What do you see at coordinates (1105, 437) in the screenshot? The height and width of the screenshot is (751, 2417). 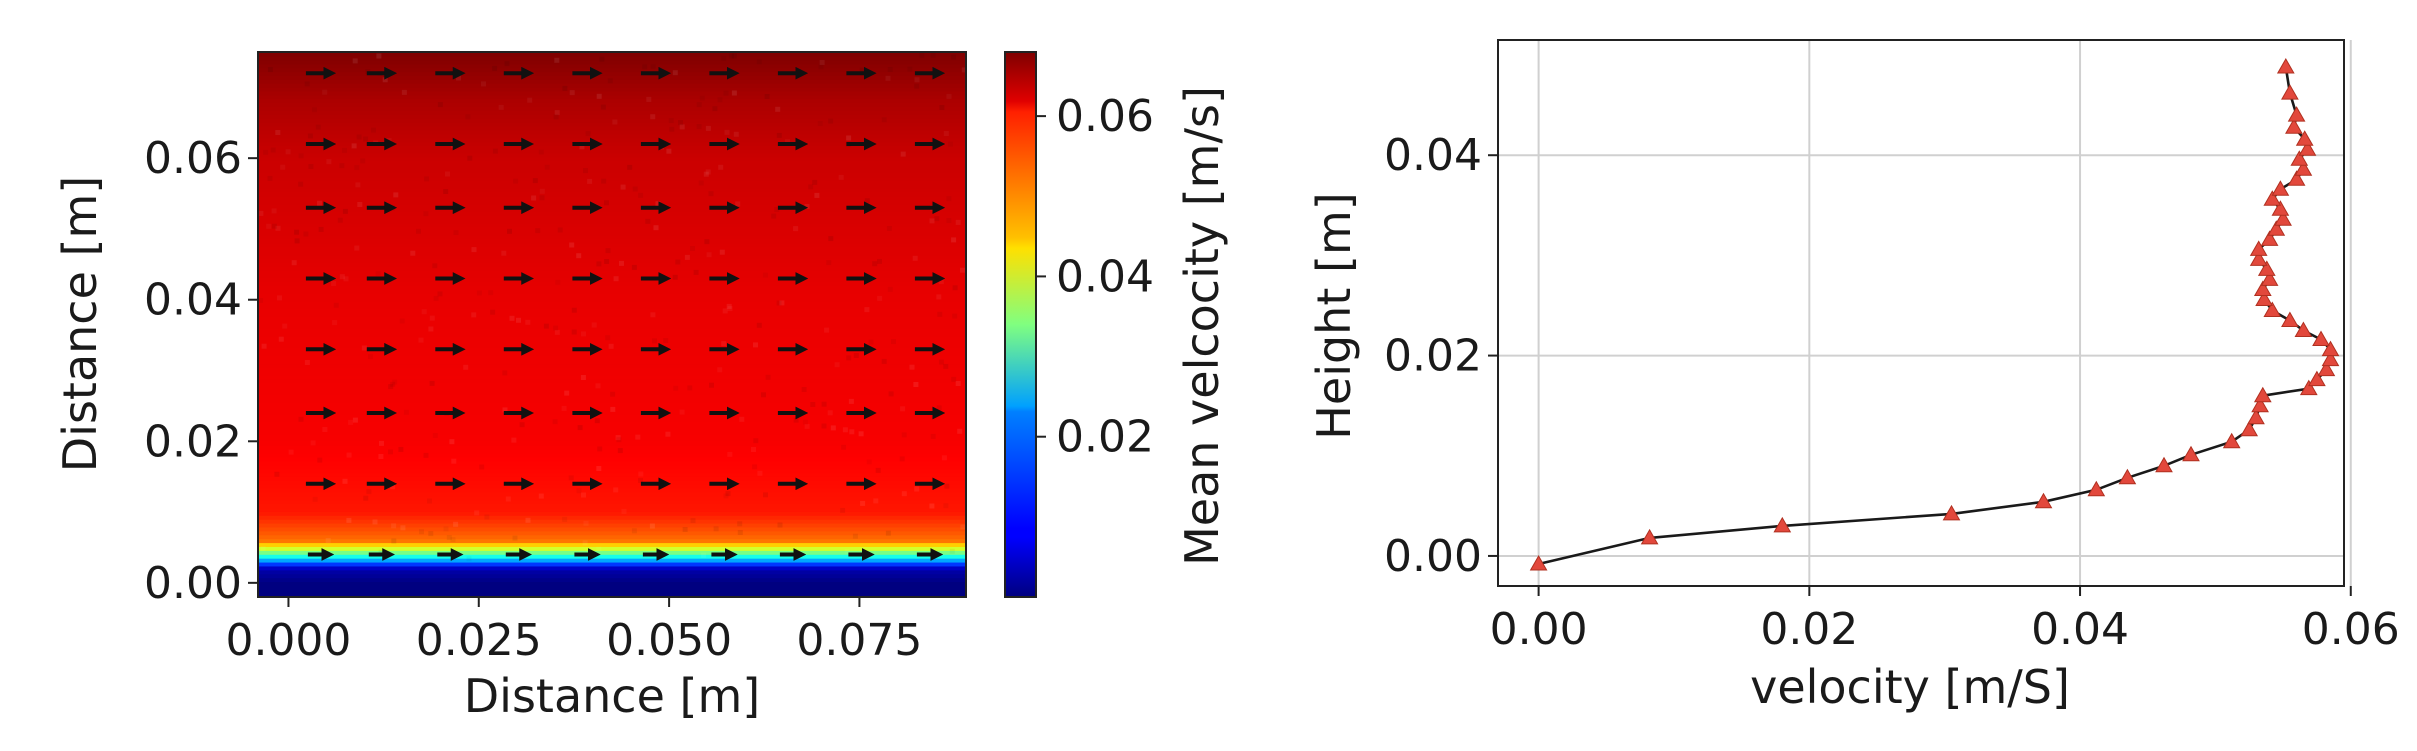 I see `colorbar-tick-label: 0.02` at bounding box center [1105, 437].